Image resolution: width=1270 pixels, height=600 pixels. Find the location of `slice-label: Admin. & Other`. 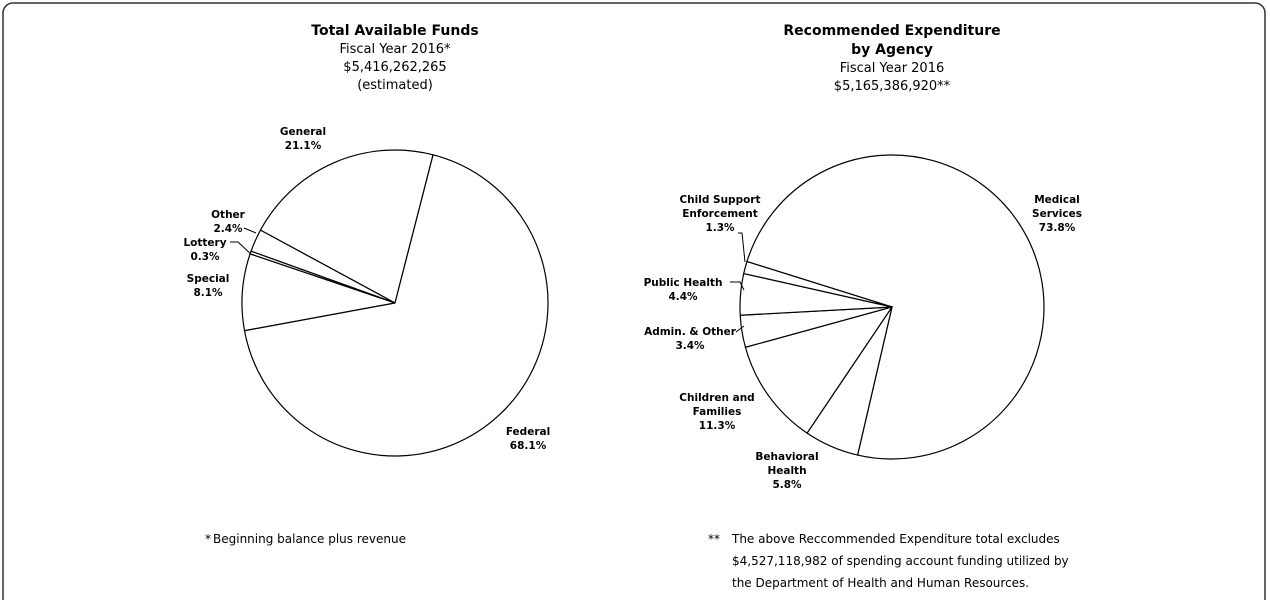

slice-label: Admin. & Other is located at coordinates (690, 332).